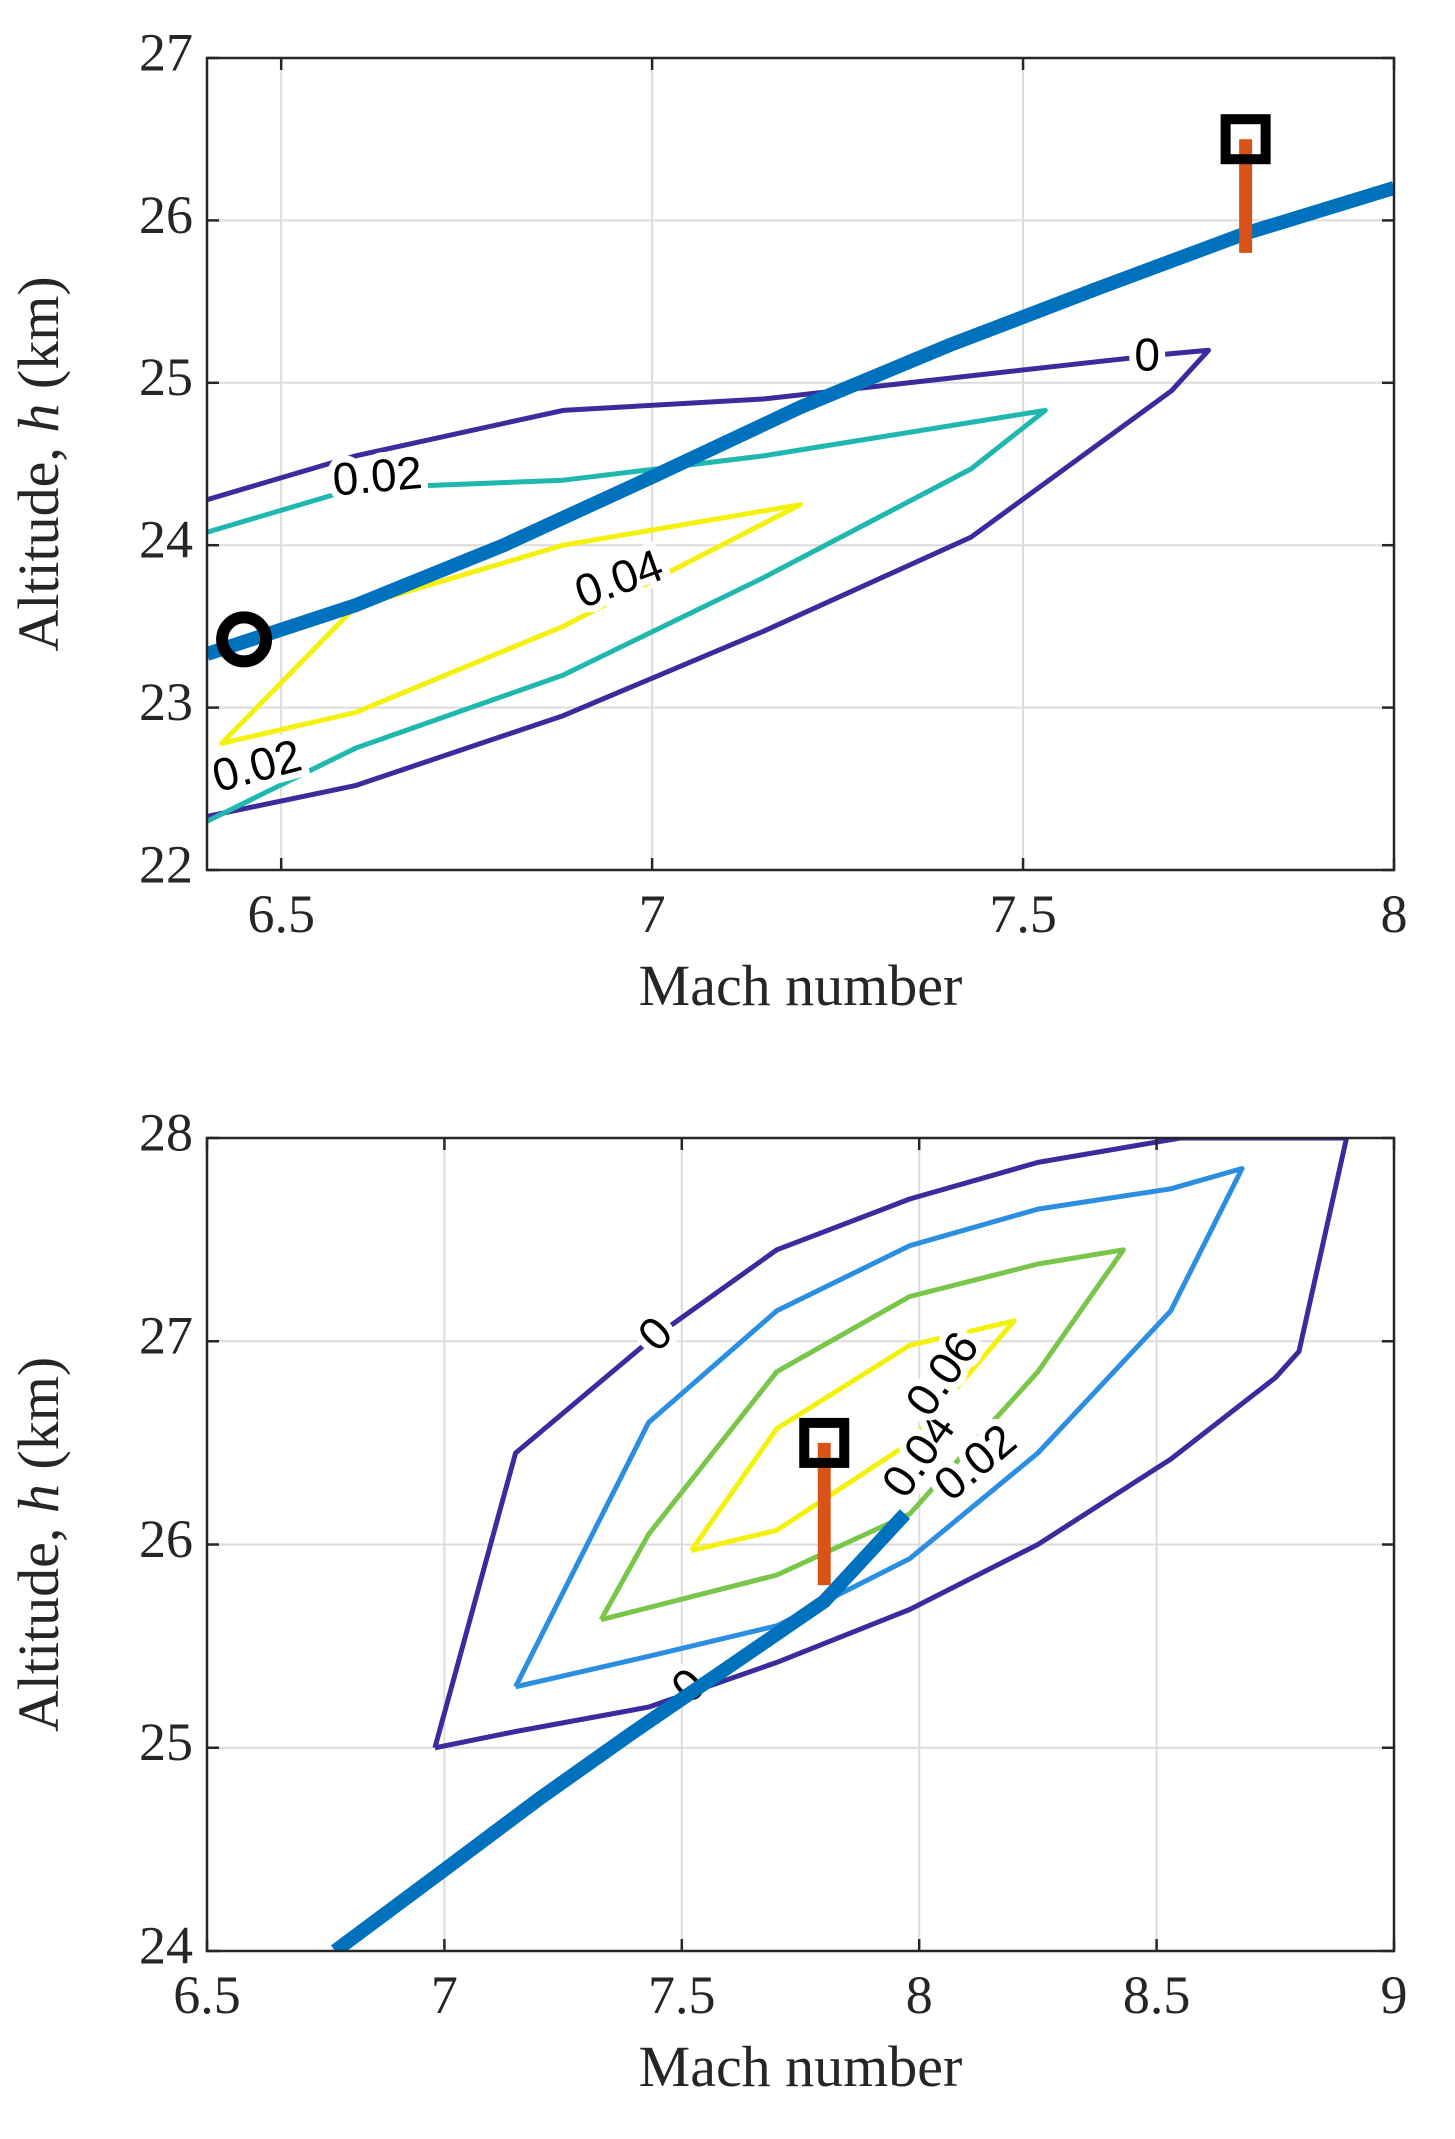  What do you see at coordinates (1147, 355) in the screenshot?
I see `contour-label: 0` at bounding box center [1147, 355].